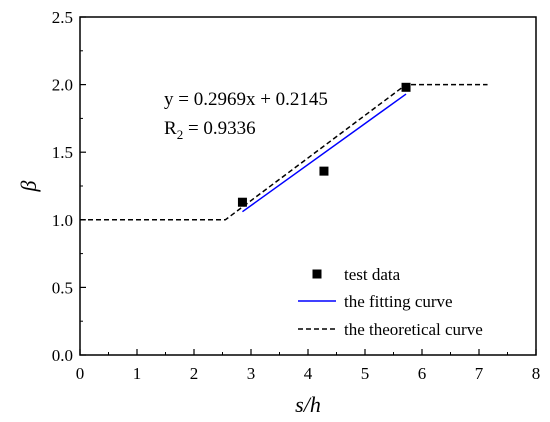  I want to click on y-tick-label: 2.0, so click(62, 85).